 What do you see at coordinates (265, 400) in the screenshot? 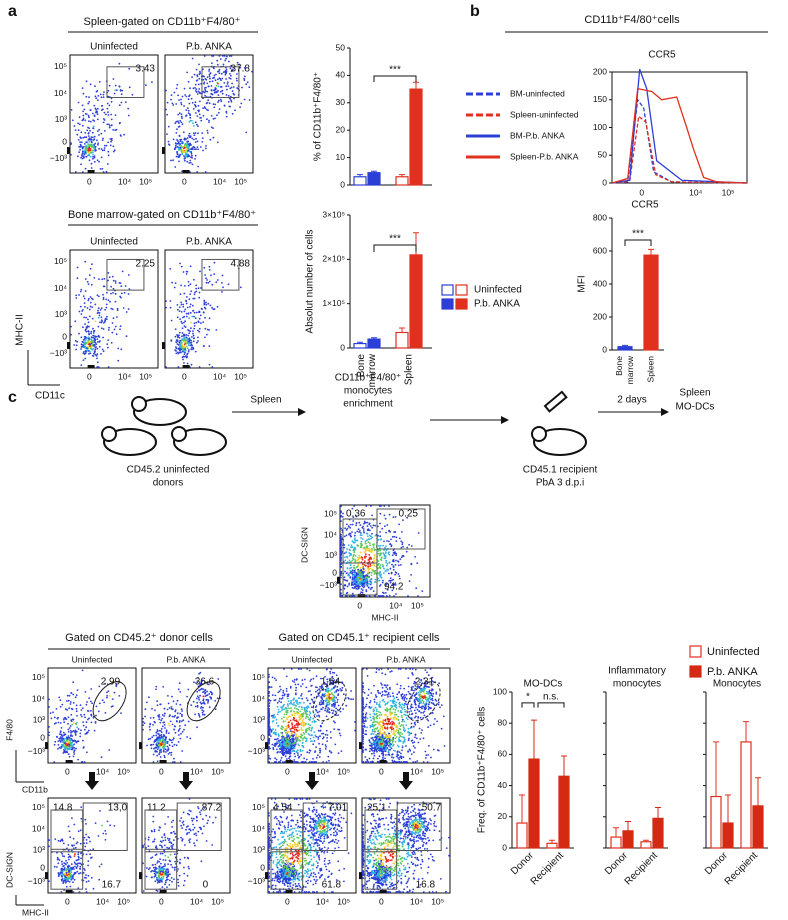
I see `workflow-text: Spleen` at bounding box center [265, 400].